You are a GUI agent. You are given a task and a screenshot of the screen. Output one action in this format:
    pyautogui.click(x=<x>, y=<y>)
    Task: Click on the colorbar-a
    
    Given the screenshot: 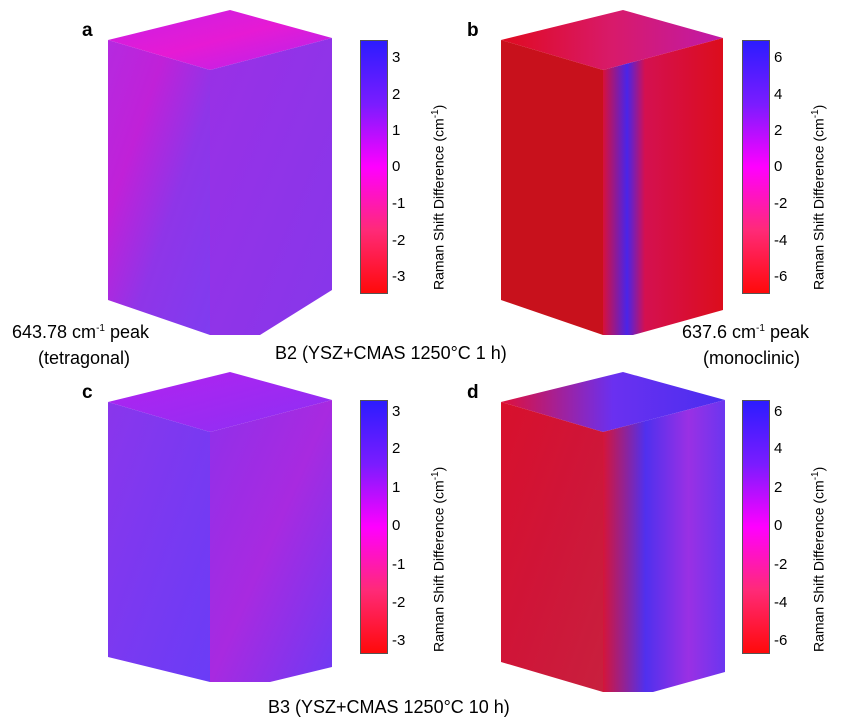 What is the action you would take?
    pyautogui.click(x=374, y=167)
    